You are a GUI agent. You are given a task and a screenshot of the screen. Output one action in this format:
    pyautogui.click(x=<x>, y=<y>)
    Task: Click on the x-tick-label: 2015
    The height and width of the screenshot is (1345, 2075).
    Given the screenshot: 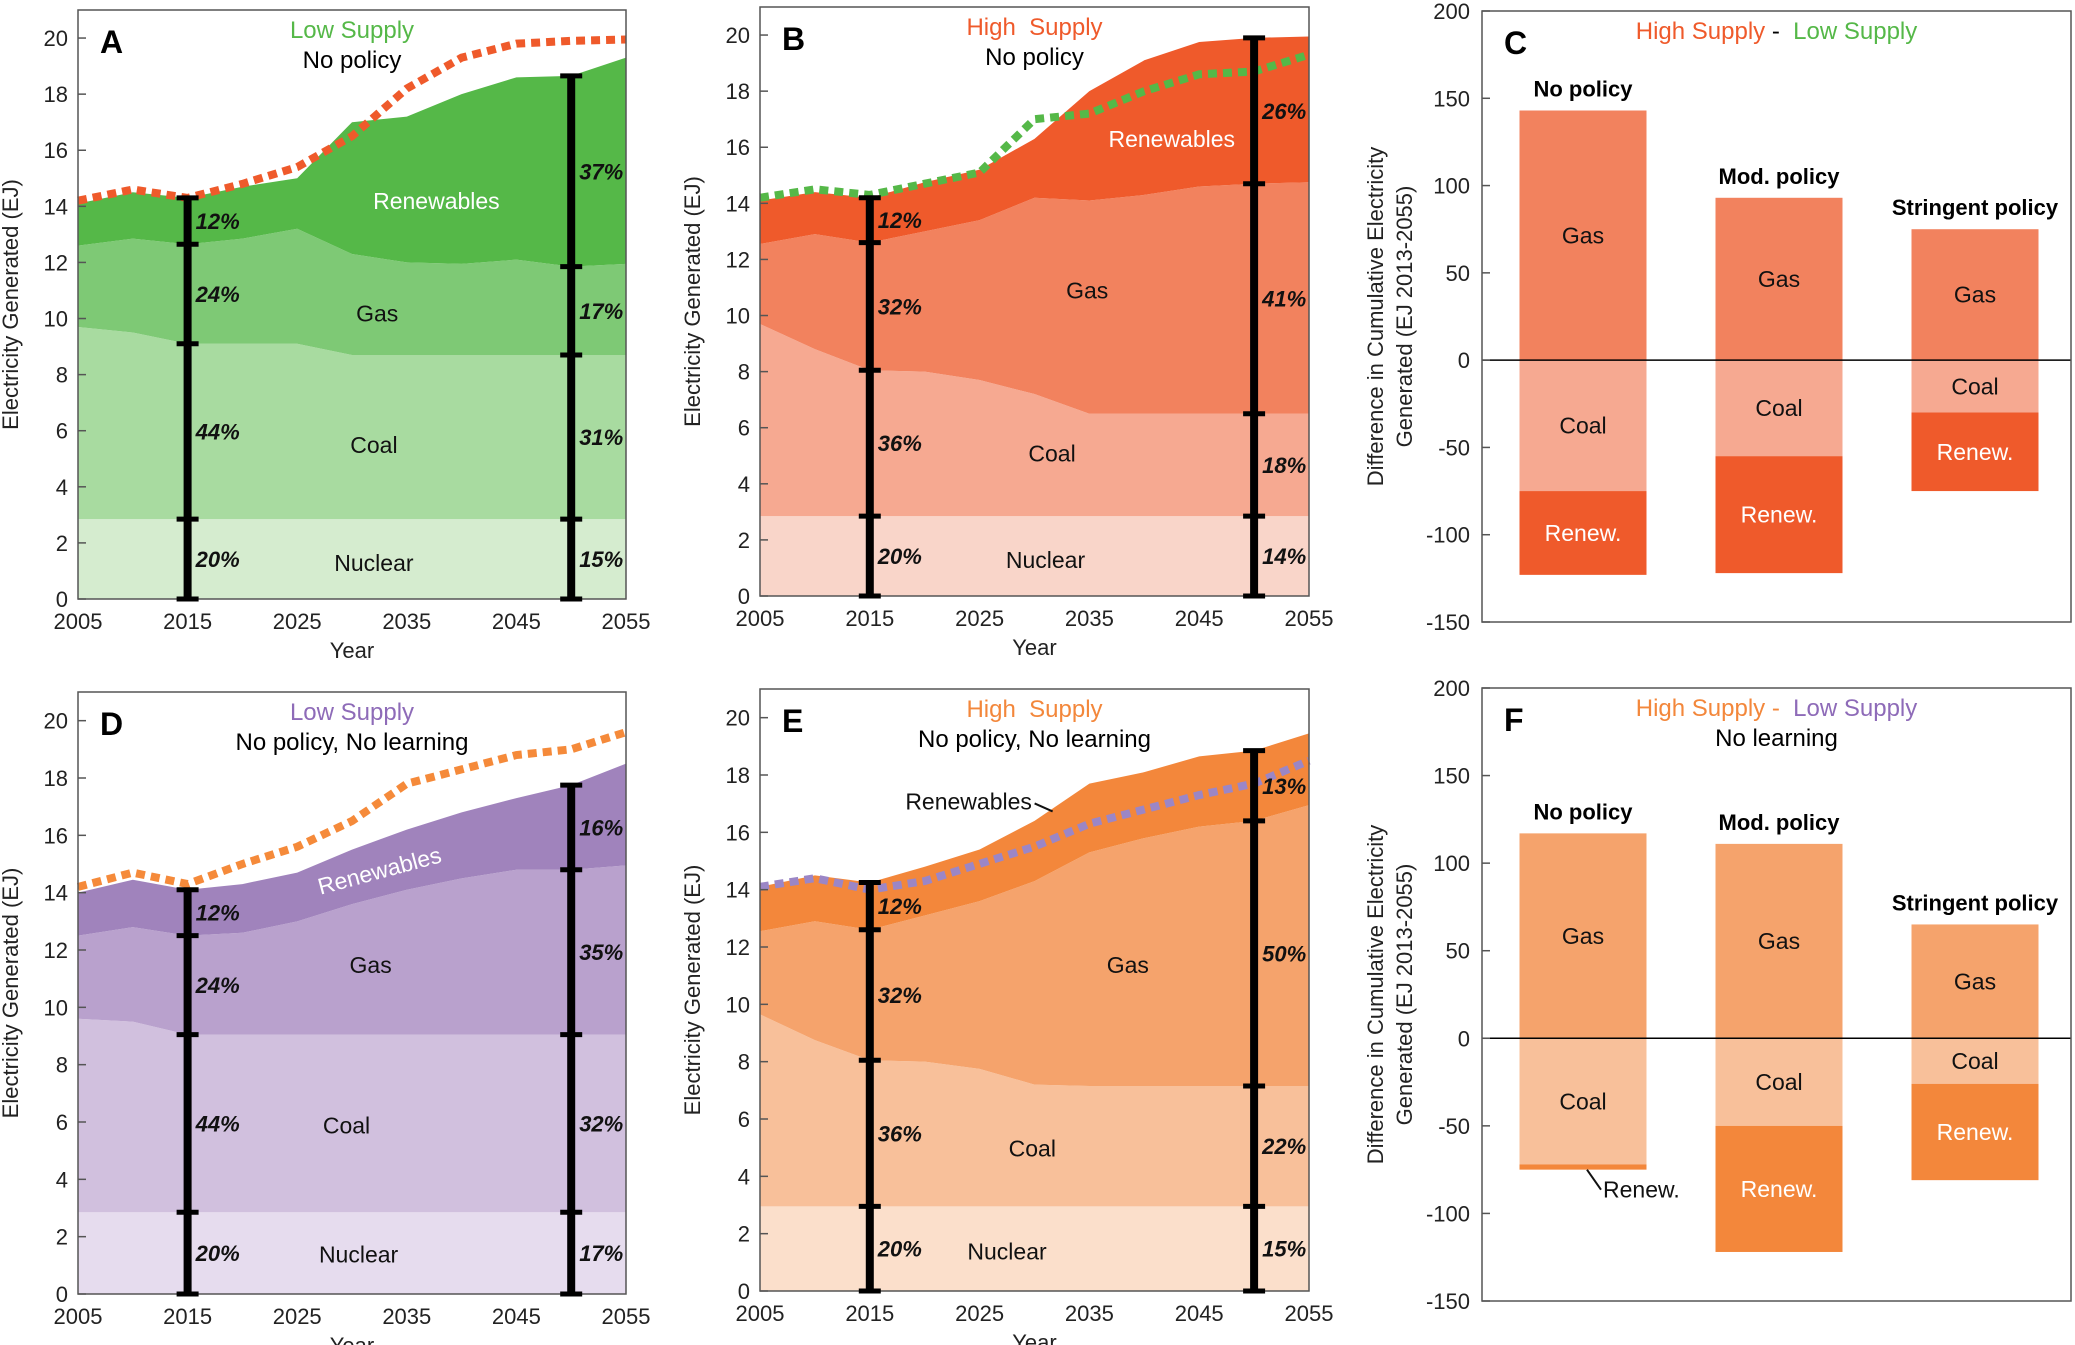 What is the action you would take?
    pyautogui.click(x=187, y=1316)
    